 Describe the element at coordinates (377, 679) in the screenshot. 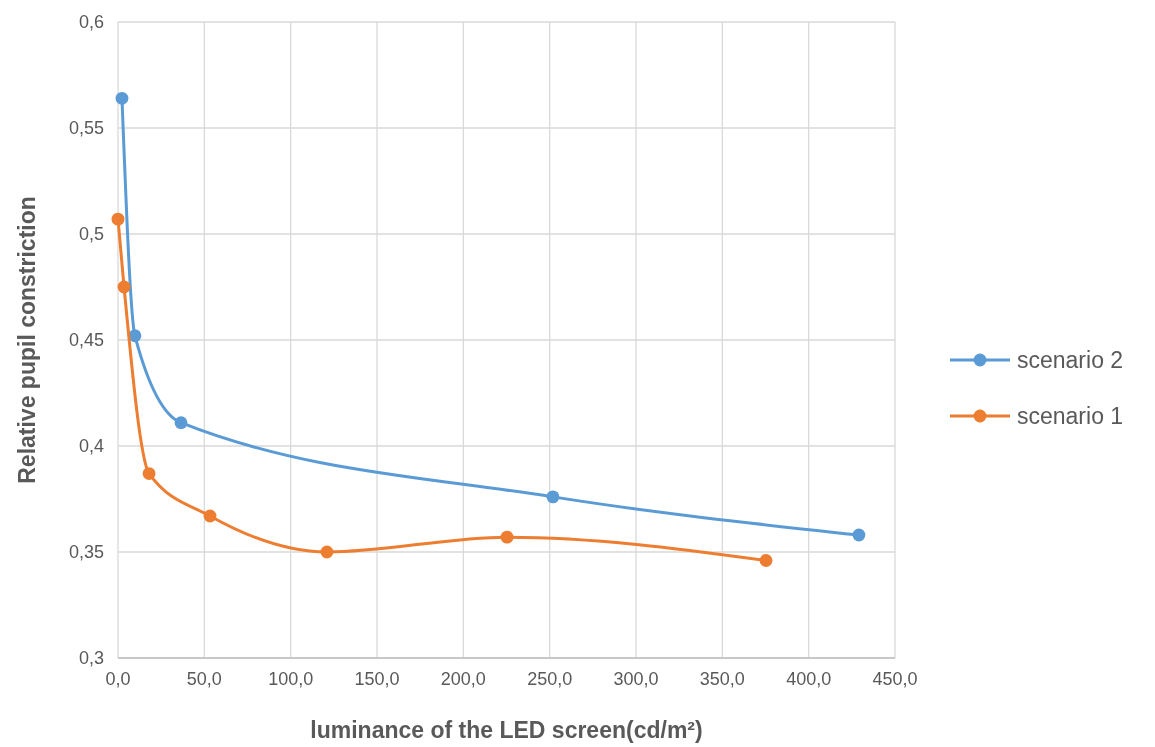

I see `x-tick-label: 150,0` at that location.